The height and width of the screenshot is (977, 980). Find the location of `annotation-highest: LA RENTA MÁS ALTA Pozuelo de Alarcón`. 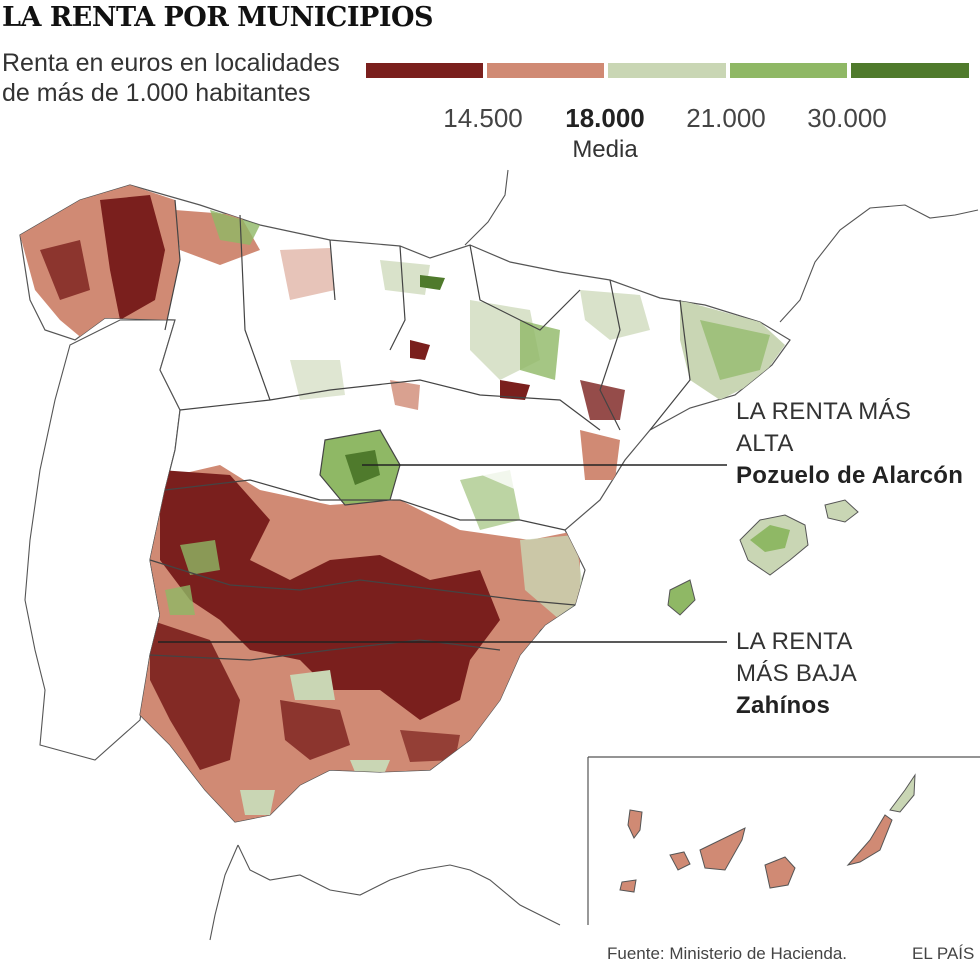

annotation-highest: LA RENTA MÁS ALTA Pozuelo de Alarcón is located at coordinates (849, 444).